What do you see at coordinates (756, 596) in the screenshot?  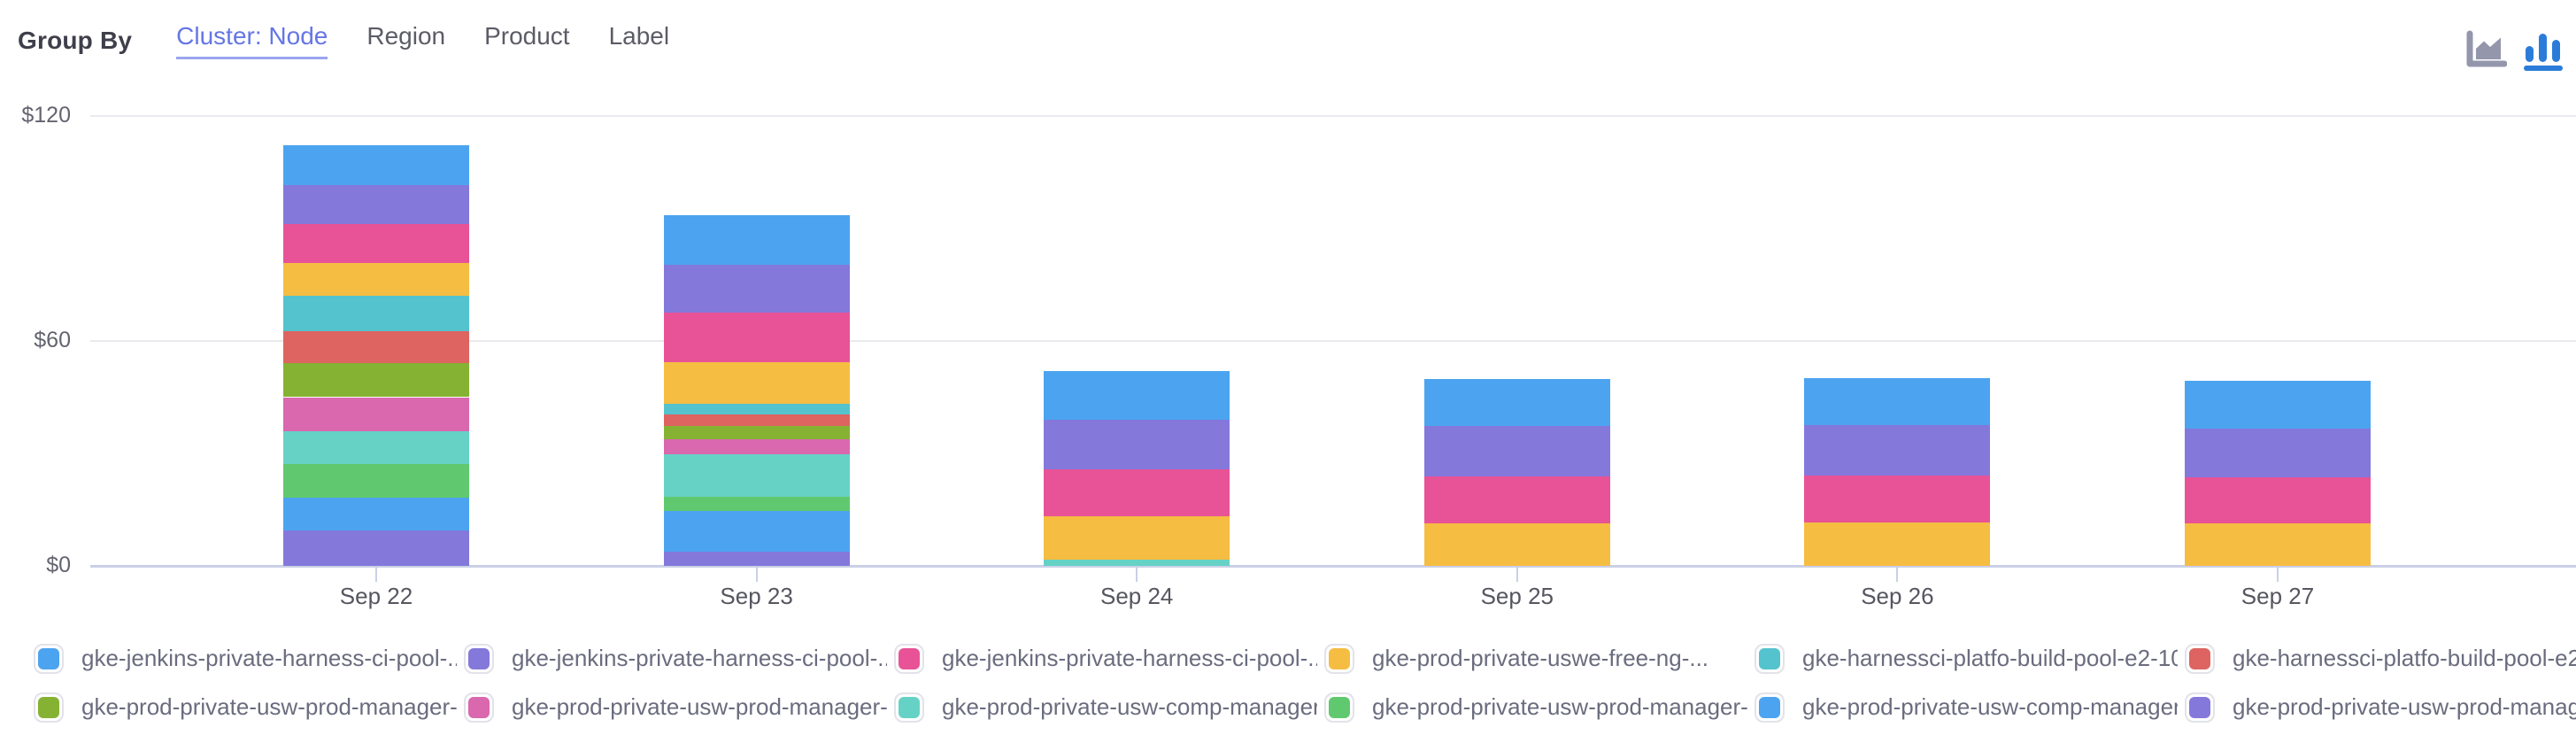 I see `x-axis-category-label: Sep 23` at bounding box center [756, 596].